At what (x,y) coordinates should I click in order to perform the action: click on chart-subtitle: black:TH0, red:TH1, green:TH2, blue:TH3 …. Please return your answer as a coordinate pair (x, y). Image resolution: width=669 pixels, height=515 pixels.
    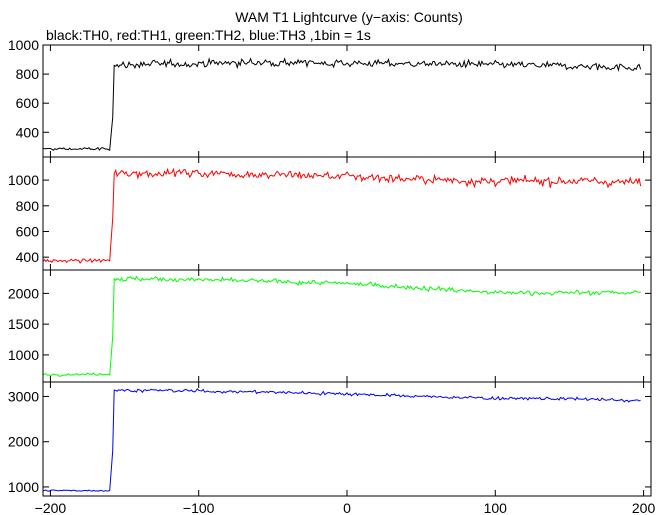
    Looking at the image, I should click on (208, 35).